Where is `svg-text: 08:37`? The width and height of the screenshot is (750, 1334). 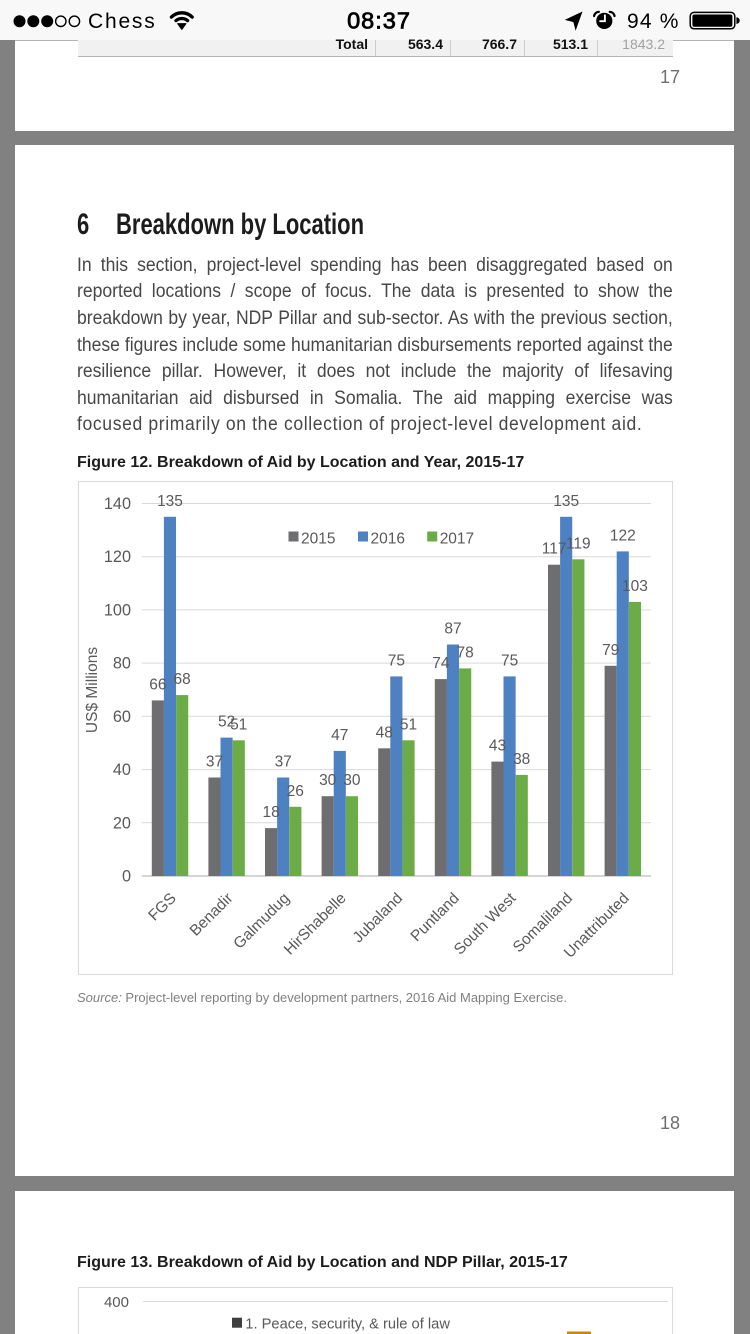 svg-text: 08:37 is located at coordinates (379, 21).